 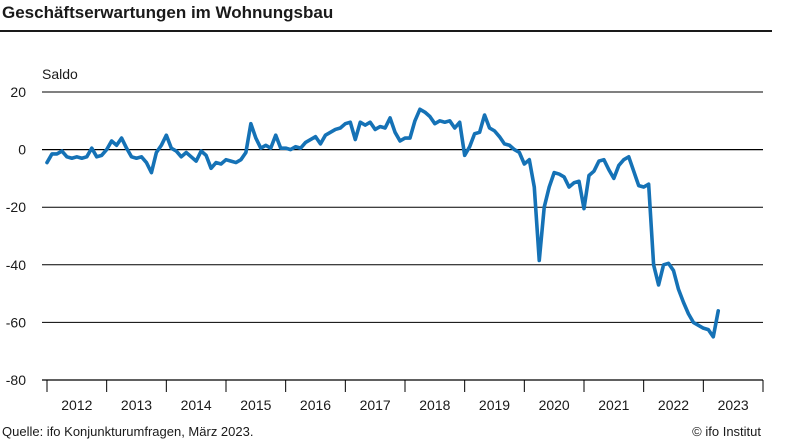 What do you see at coordinates (386, 31) in the screenshot?
I see `title-divider` at bounding box center [386, 31].